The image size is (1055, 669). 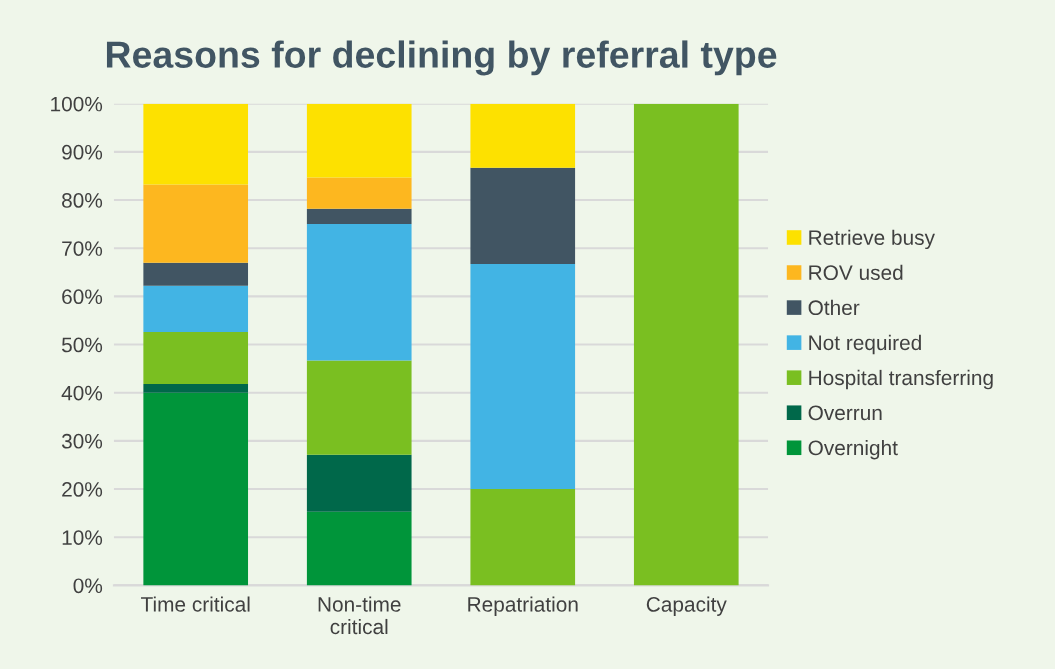 I want to click on y-tick-label: 80%, so click(x=82, y=200).